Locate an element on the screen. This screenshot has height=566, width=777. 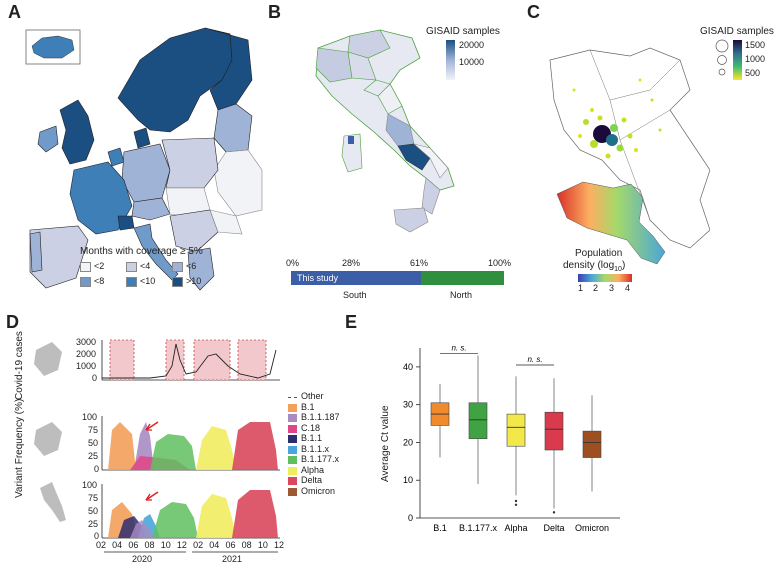
e-y-tick-label: 20 is located at coordinates (408, 442).